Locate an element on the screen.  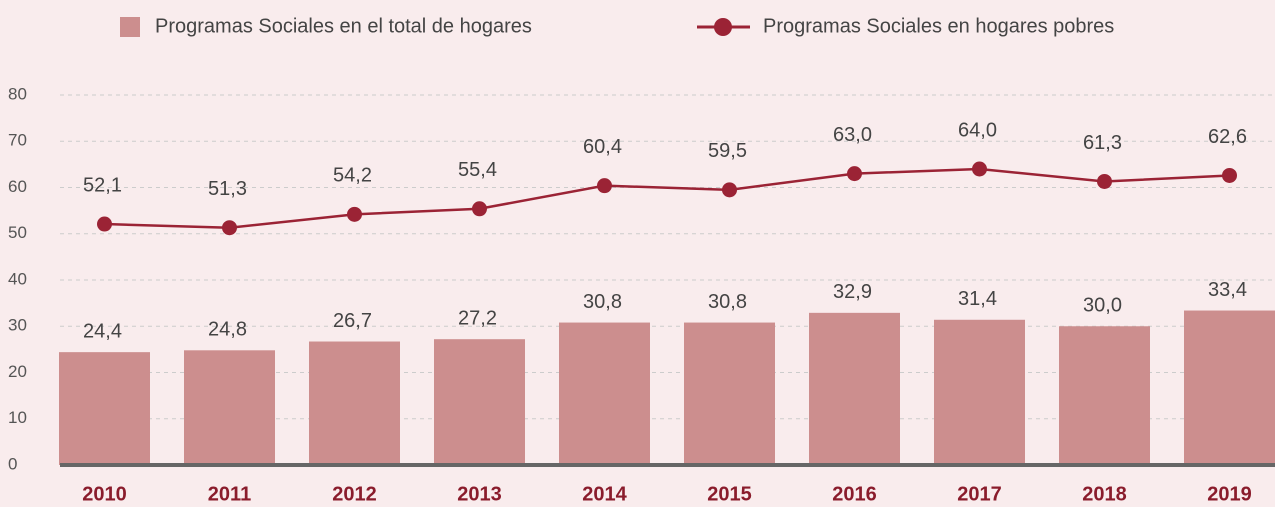
value-label: 30,0 is located at coordinates (1102, 306).